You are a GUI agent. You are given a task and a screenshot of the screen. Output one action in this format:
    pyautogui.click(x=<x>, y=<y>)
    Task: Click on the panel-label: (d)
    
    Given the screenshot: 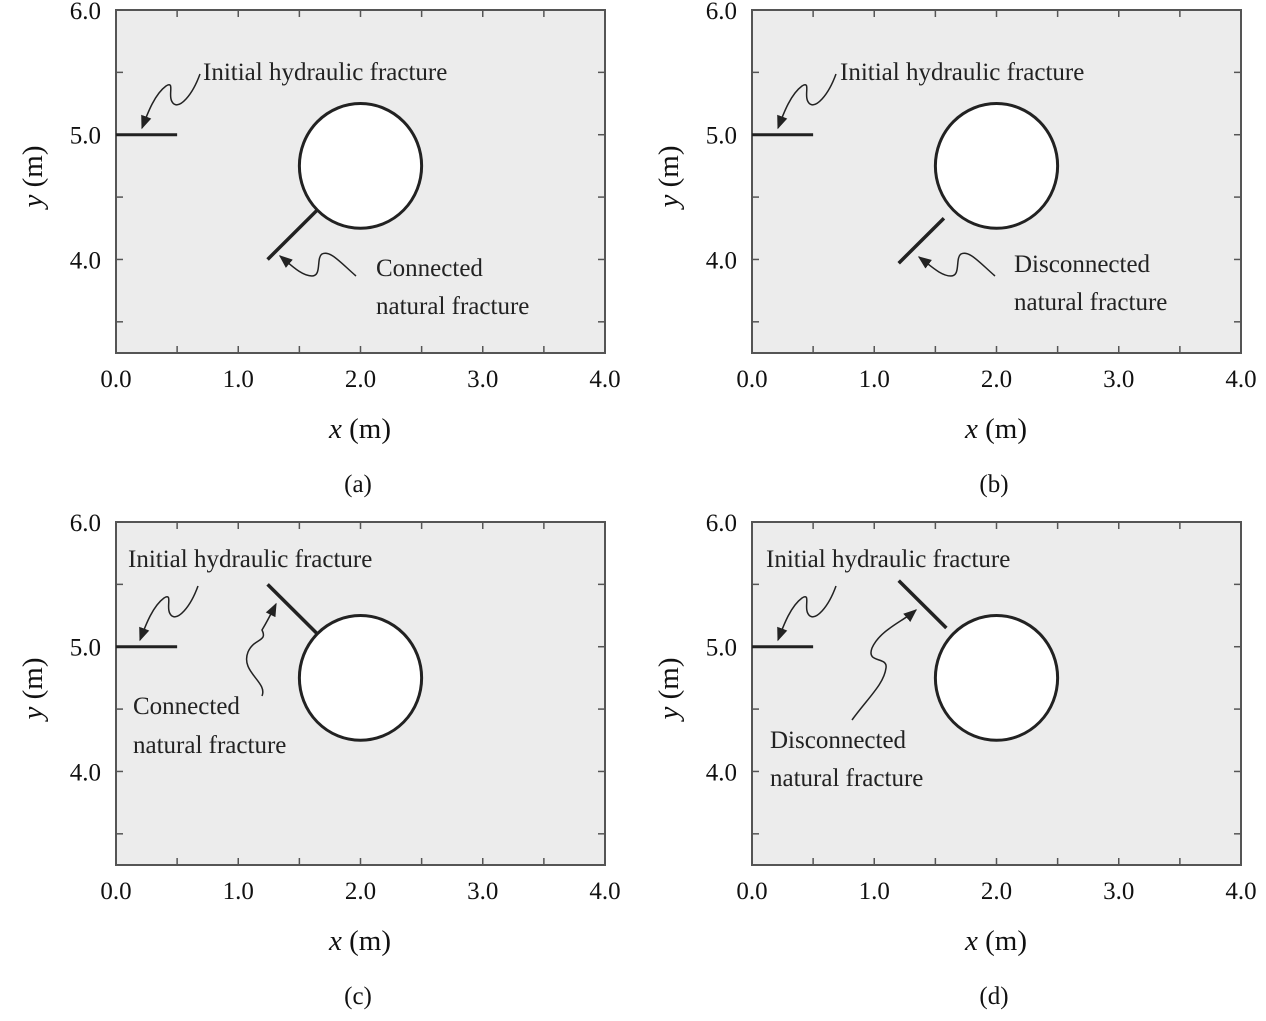 What is the action you would take?
    pyautogui.click(x=993, y=996)
    